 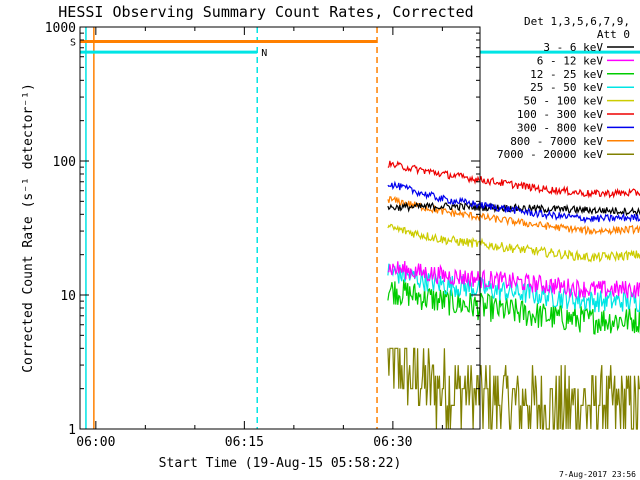 What do you see at coordinates (577, 21) in the screenshot?
I see `legend-header: Det 1,3,5,6,7,9,` at bounding box center [577, 21].